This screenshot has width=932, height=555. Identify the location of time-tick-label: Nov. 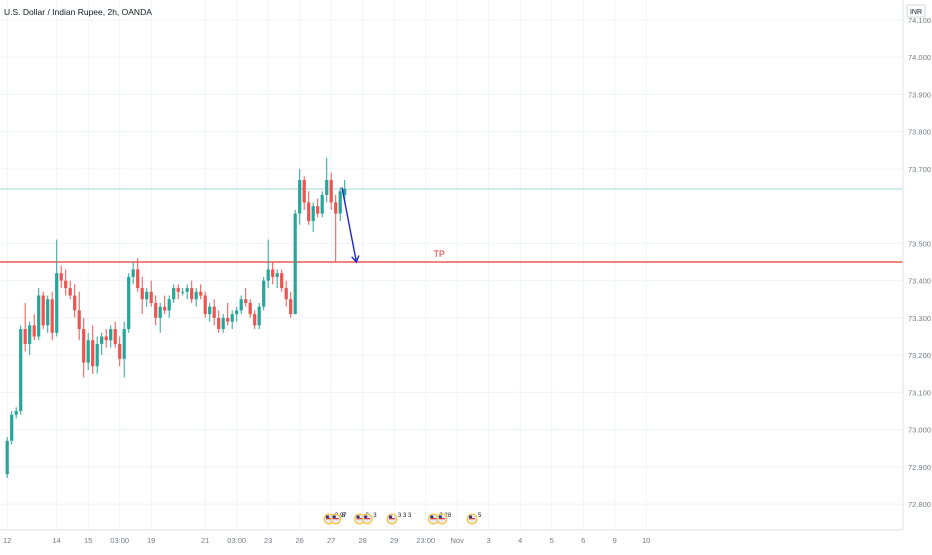
(458, 540).